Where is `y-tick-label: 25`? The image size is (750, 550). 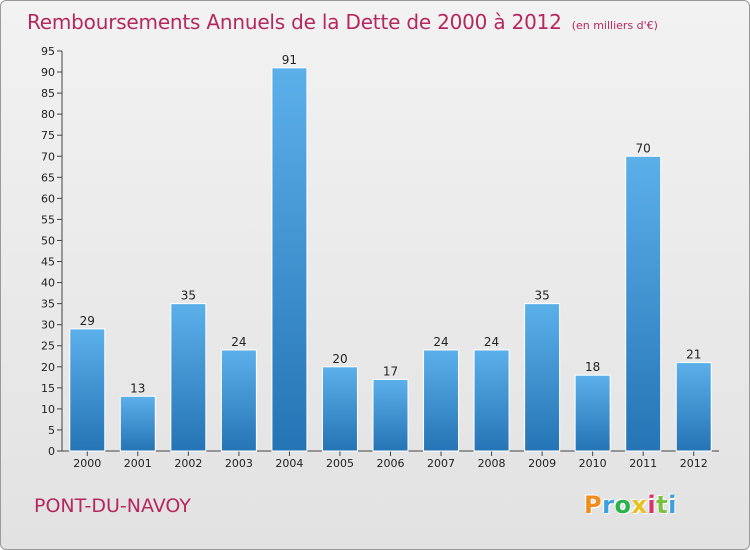
y-tick-label: 25 is located at coordinates (48, 346).